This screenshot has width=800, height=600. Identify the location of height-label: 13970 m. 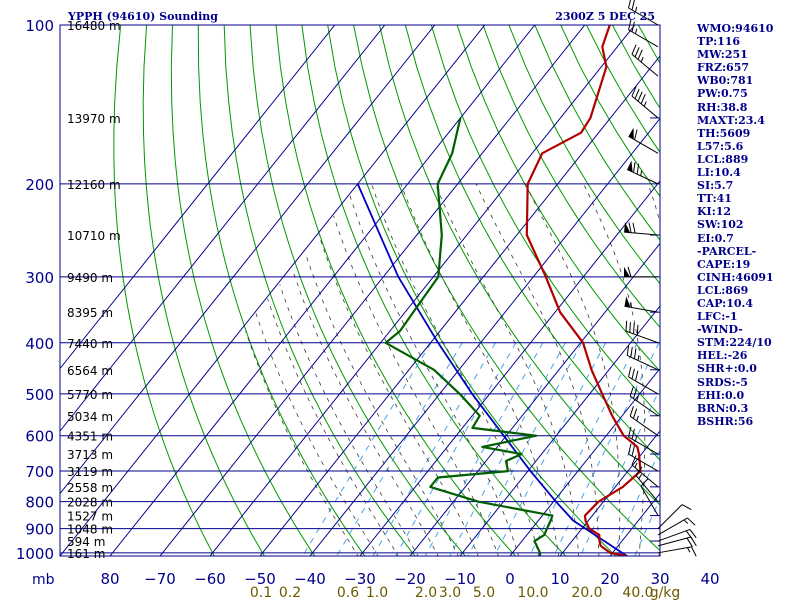
(94, 119).